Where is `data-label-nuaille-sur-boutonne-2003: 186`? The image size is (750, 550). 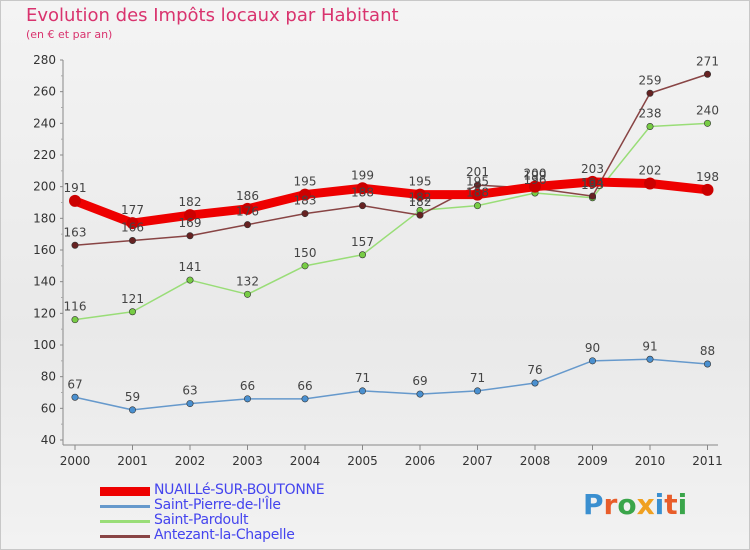 data-label-nuaille-sur-boutonne-2003: 186 is located at coordinates (247, 196).